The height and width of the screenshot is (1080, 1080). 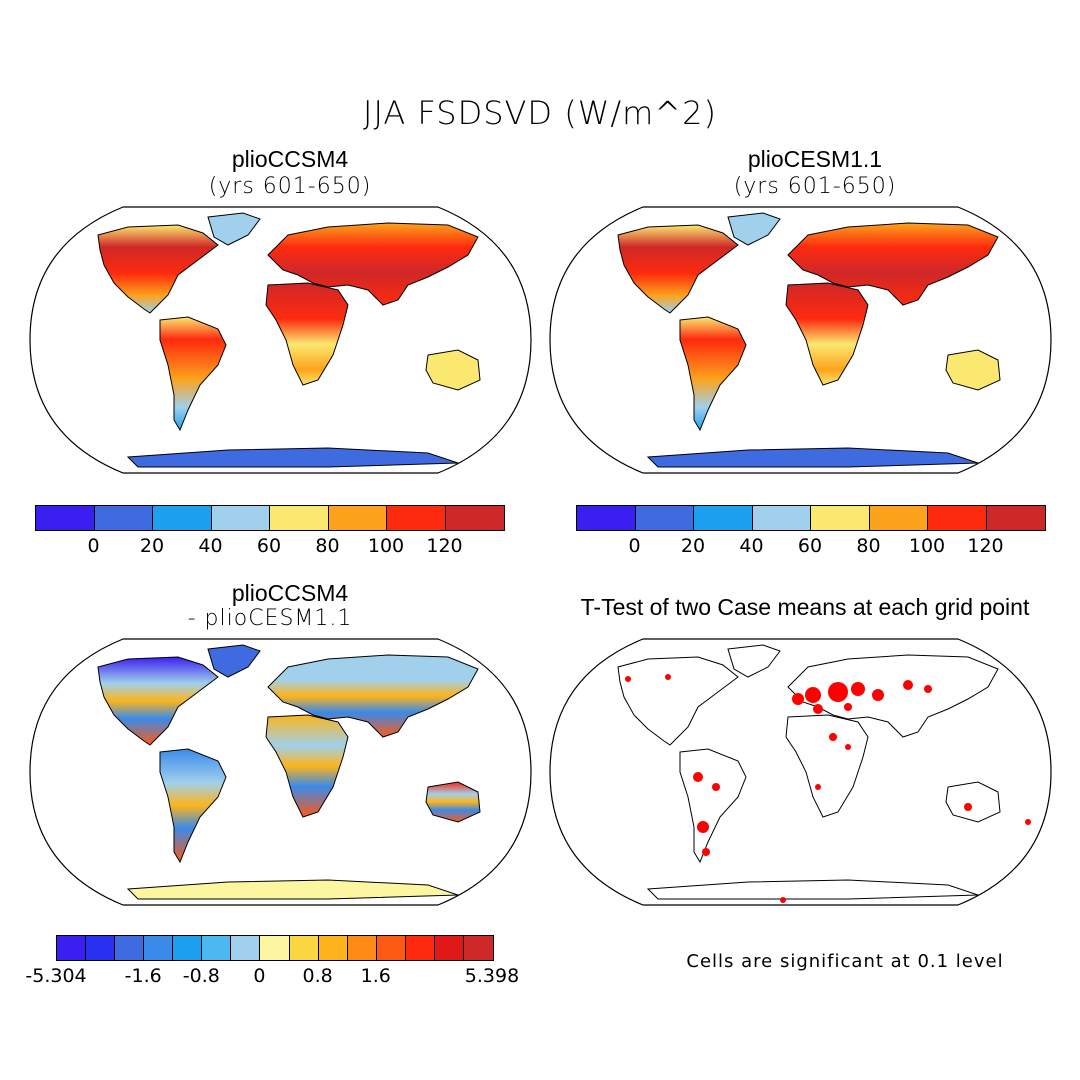 I want to click on colorbar-tick-label: 80, so click(x=327, y=546).